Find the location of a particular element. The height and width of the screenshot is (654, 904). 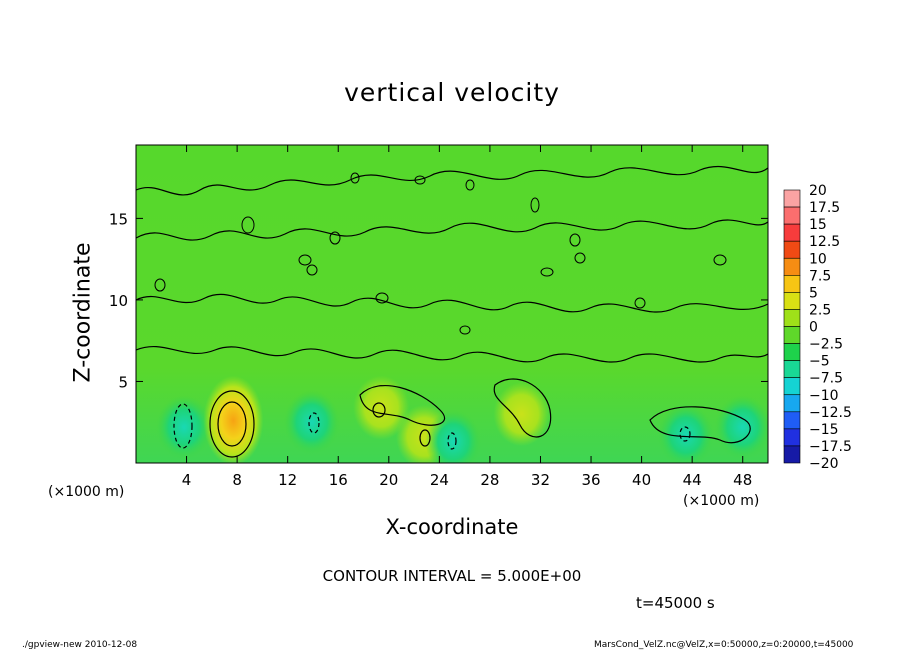

footer-left: ./gpview-new 2010-12-08 is located at coordinates (80, 645).